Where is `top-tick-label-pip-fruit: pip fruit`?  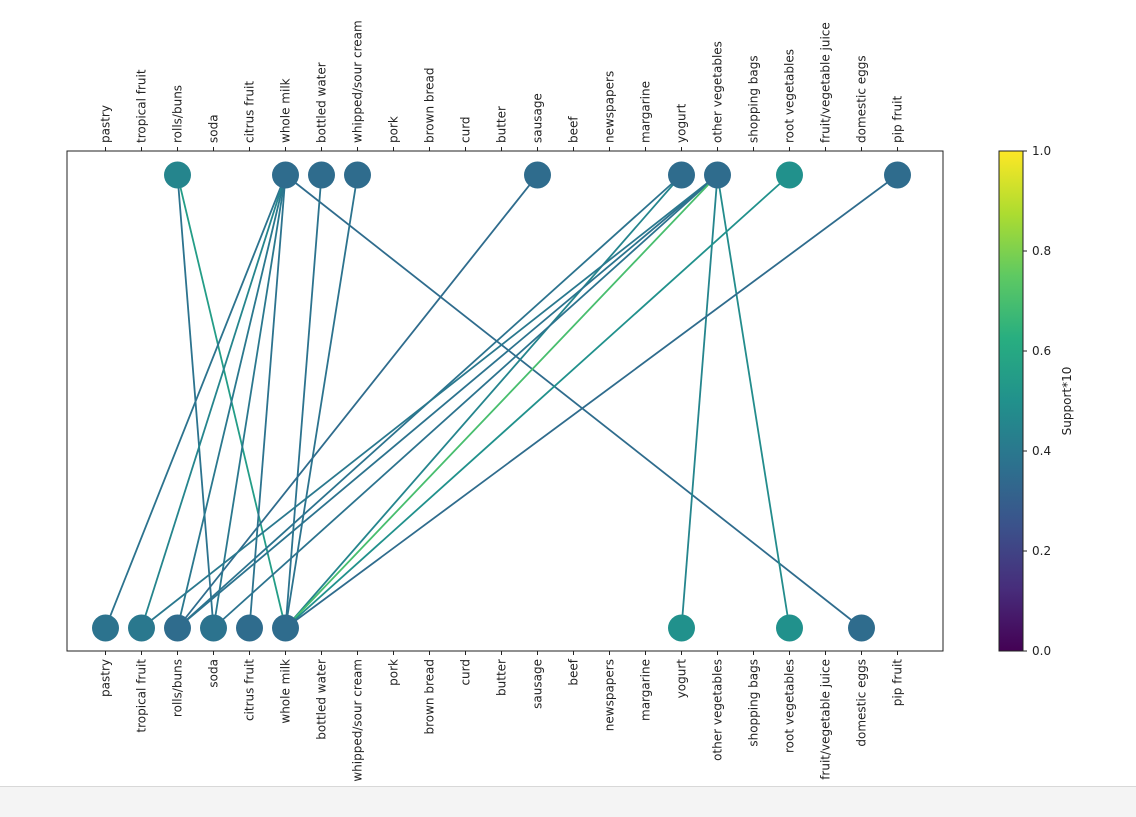
top-tick-label-pip-fruit: pip fruit is located at coordinates (898, 119).